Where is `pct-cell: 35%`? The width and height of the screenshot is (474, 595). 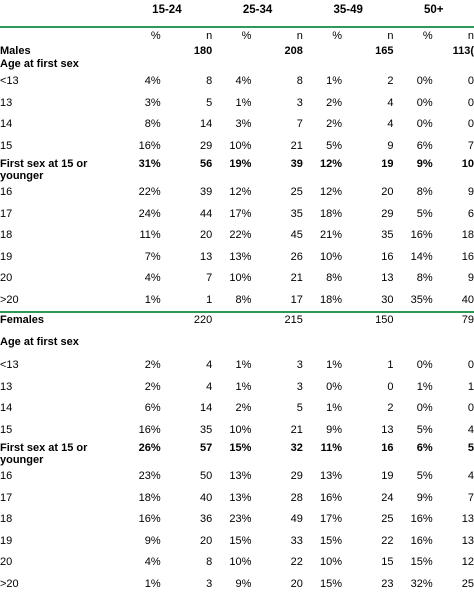
pct-cell: 35% is located at coordinates (413, 301).